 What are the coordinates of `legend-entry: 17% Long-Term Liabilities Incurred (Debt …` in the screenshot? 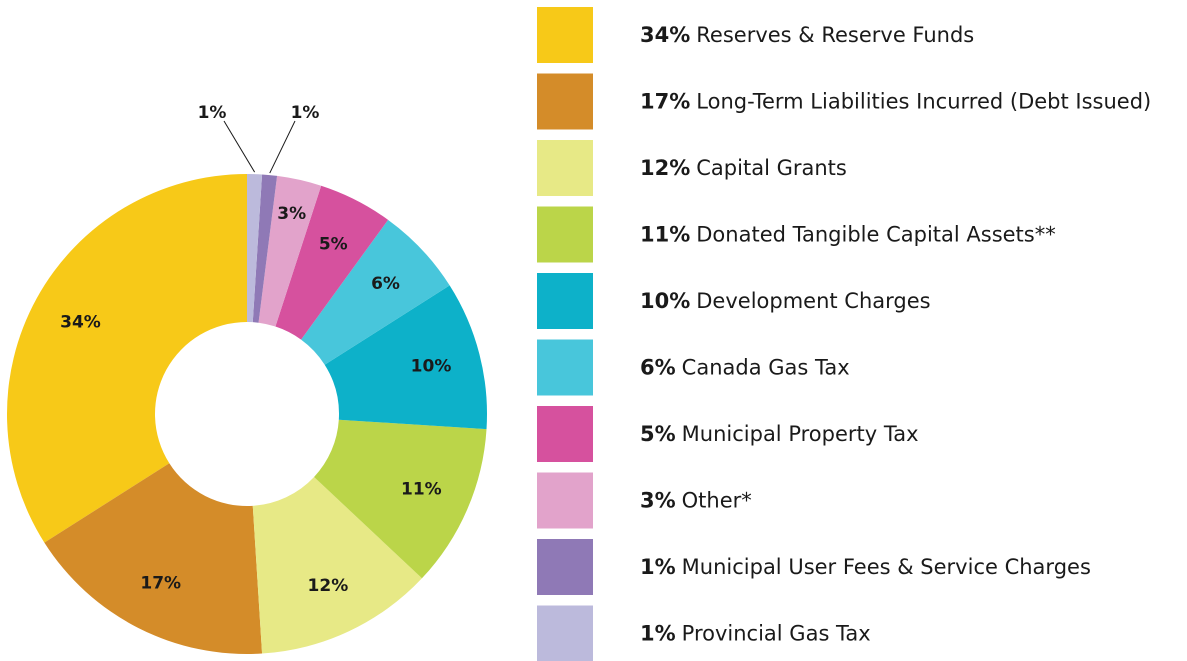 It's located at (895, 102).